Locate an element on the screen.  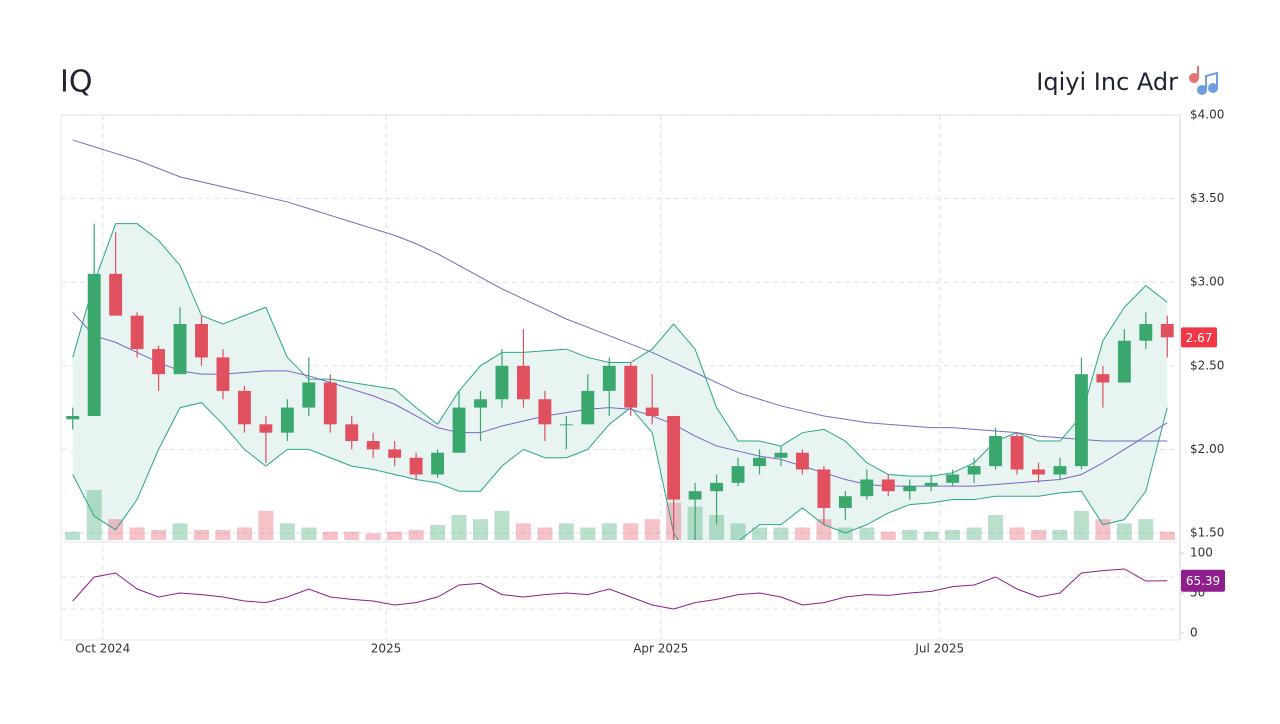
rsi-tick-label: 100 is located at coordinates (1201, 553).